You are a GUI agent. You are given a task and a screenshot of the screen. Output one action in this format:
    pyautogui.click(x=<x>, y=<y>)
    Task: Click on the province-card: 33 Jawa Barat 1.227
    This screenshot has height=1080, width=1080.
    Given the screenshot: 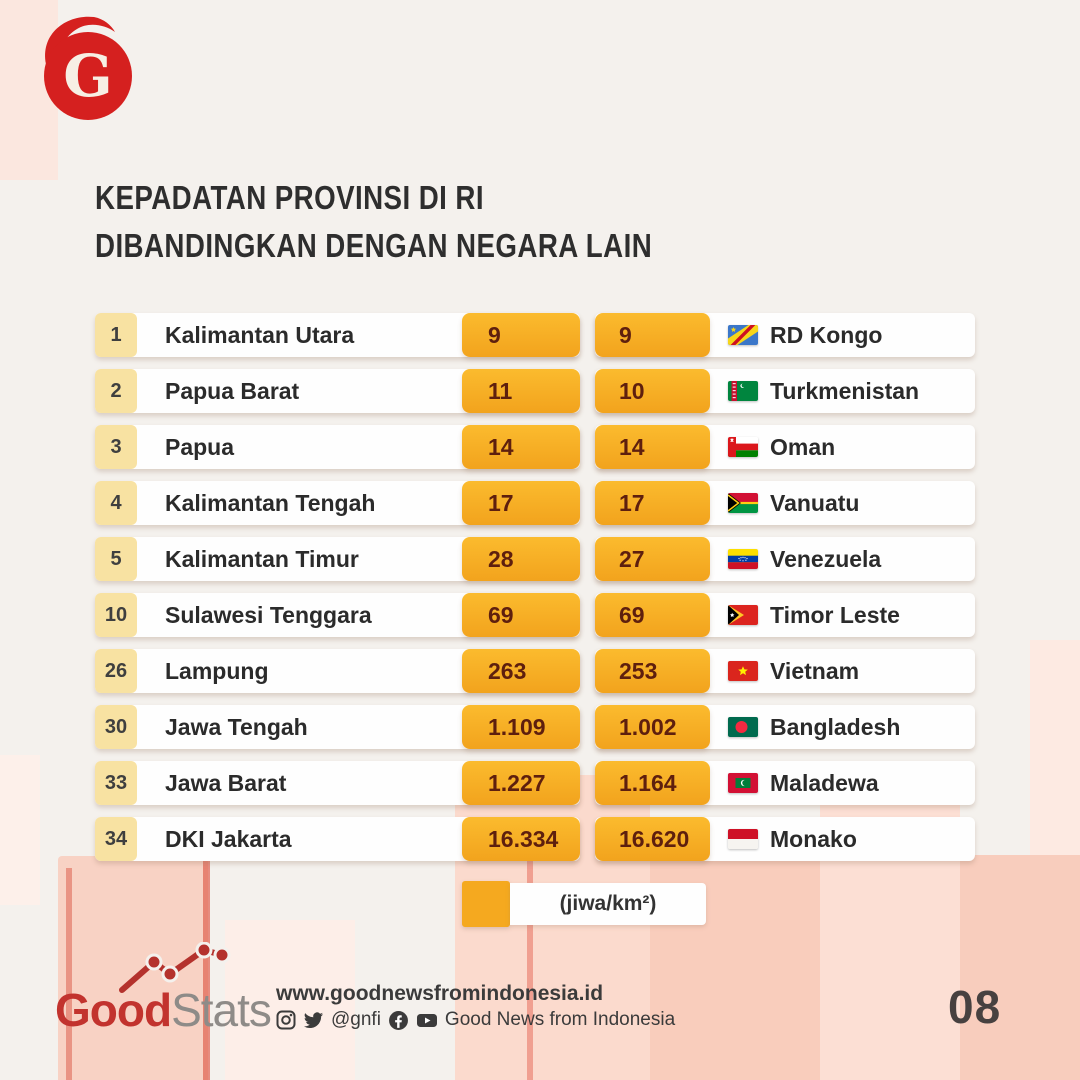 What is the action you would take?
    pyautogui.click(x=337, y=783)
    